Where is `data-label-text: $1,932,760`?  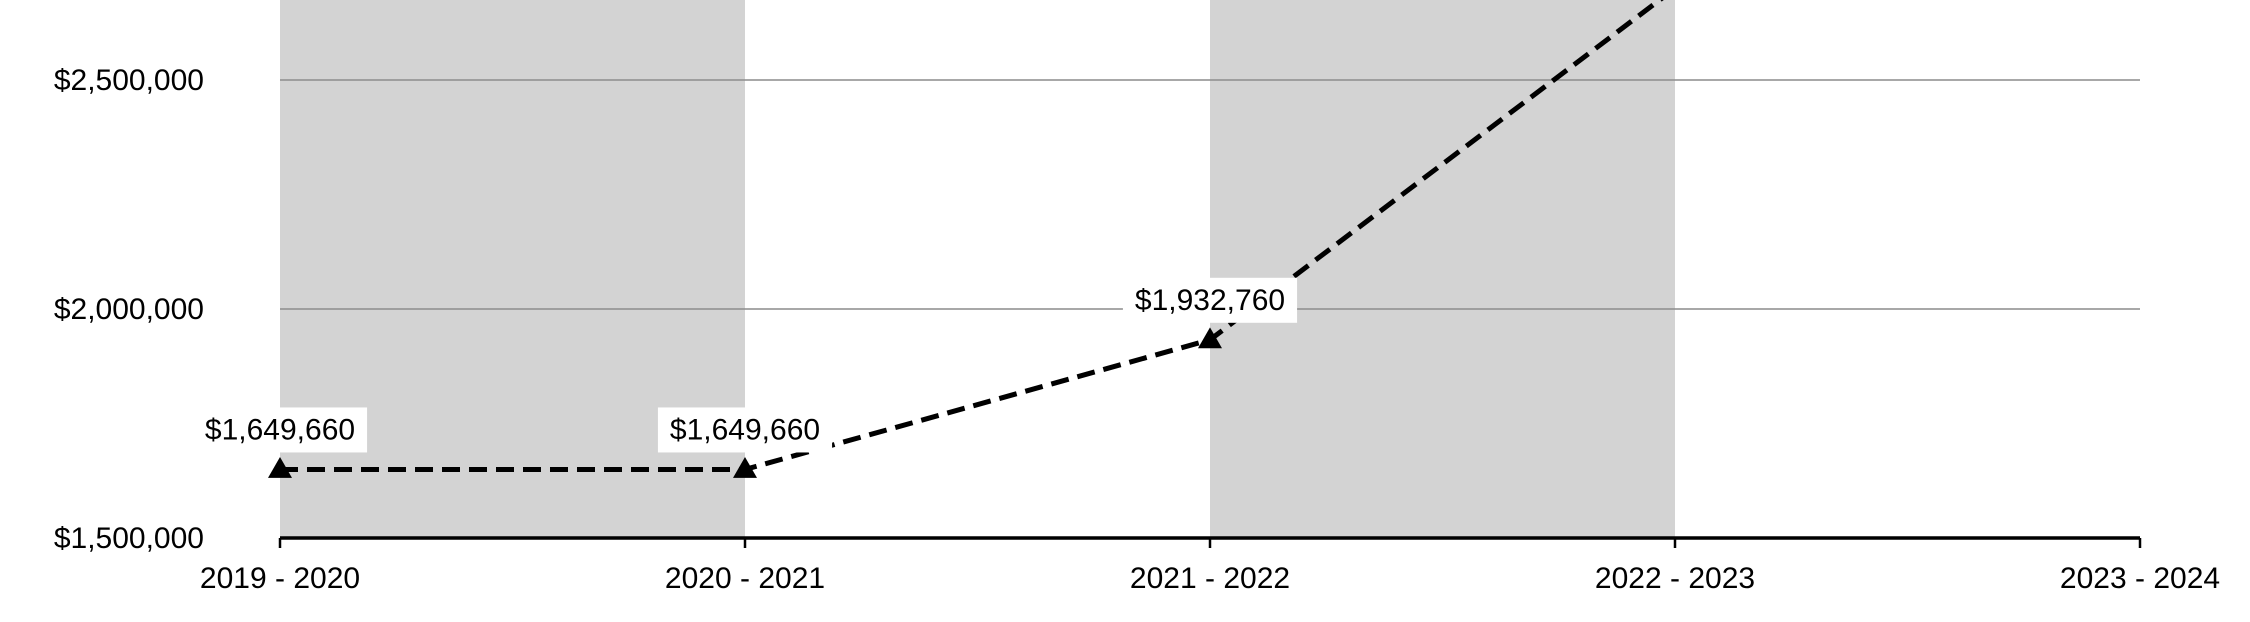
data-label-text: $1,932,760 is located at coordinates (1210, 300).